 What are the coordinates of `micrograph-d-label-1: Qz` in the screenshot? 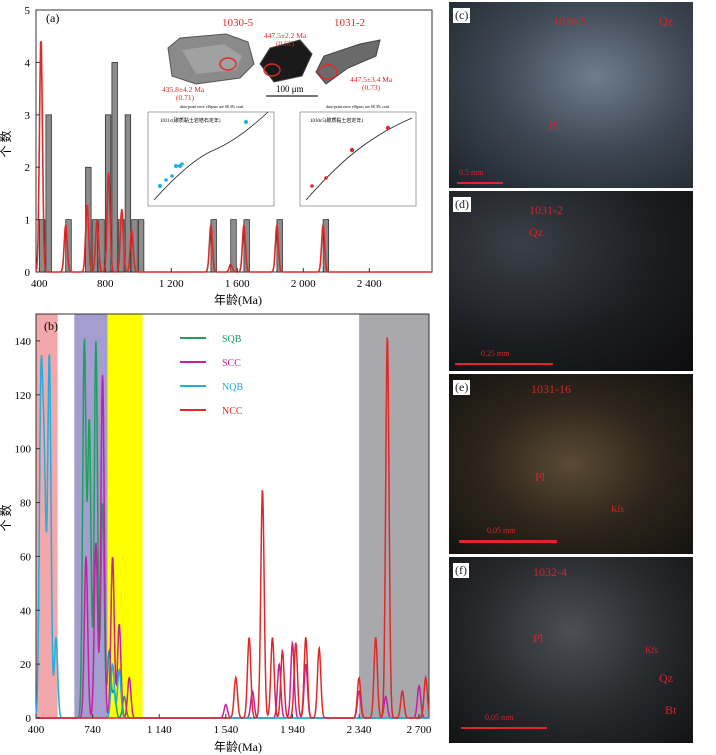 It's located at (536, 232).